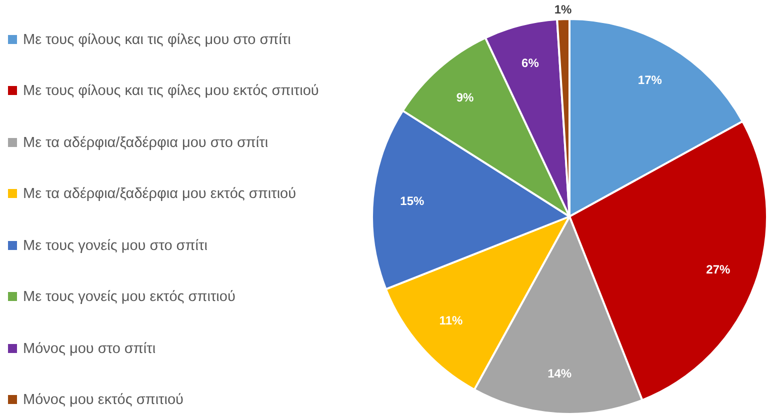 The image size is (779, 419). What do you see at coordinates (129, 298) in the screenshot?
I see `legend-label: Με τους γονείς μου εκτός σπιτιού` at bounding box center [129, 298].